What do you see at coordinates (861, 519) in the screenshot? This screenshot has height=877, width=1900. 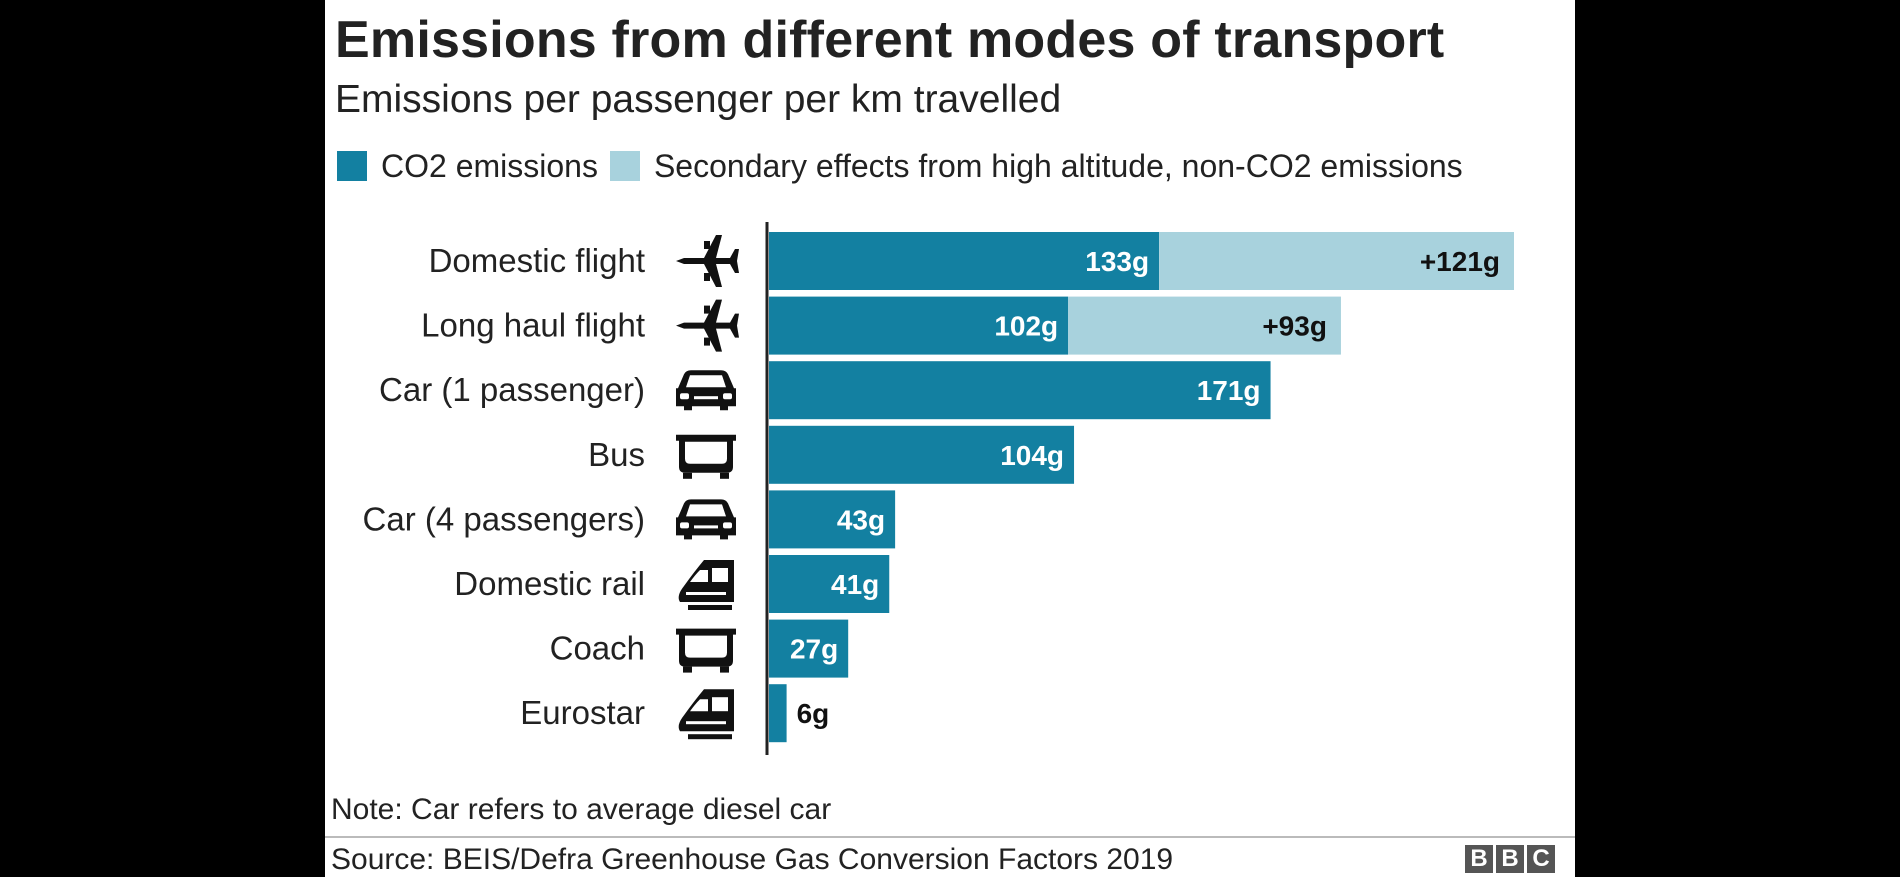 I see `data-label-co2: 43g` at bounding box center [861, 519].